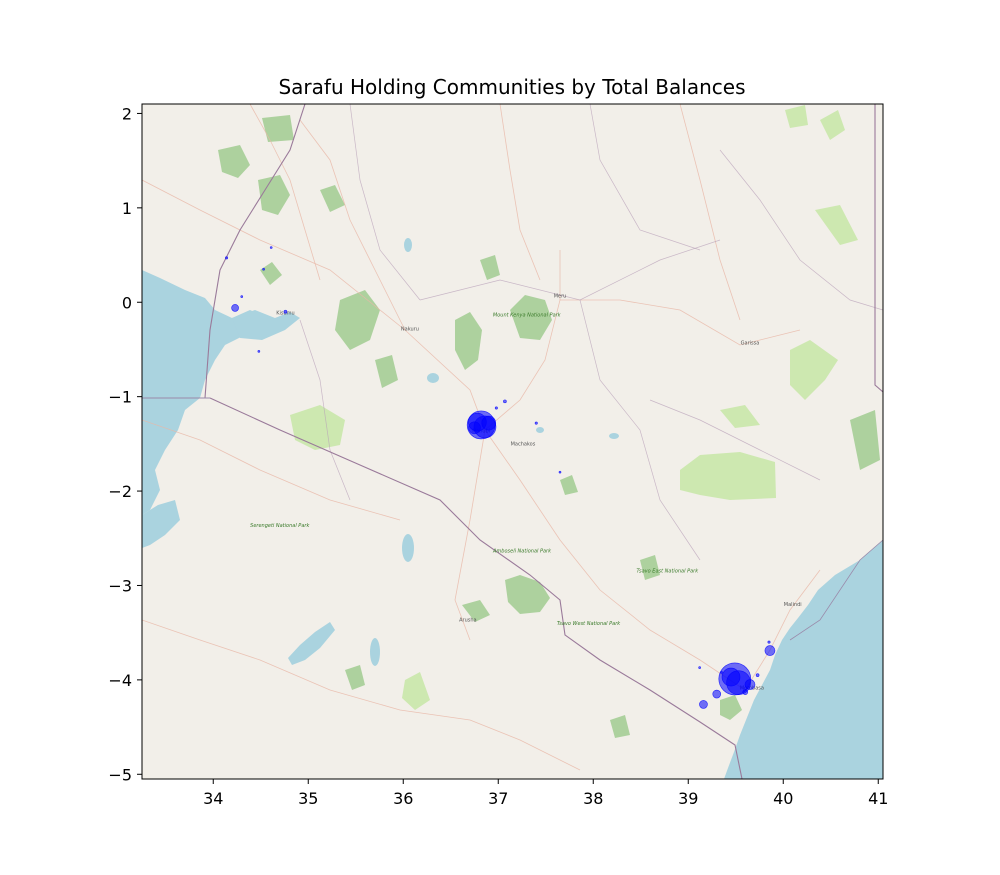  What do you see at coordinates (386, 371) in the screenshot?
I see `forest-narok` at bounding box center [386, 371].